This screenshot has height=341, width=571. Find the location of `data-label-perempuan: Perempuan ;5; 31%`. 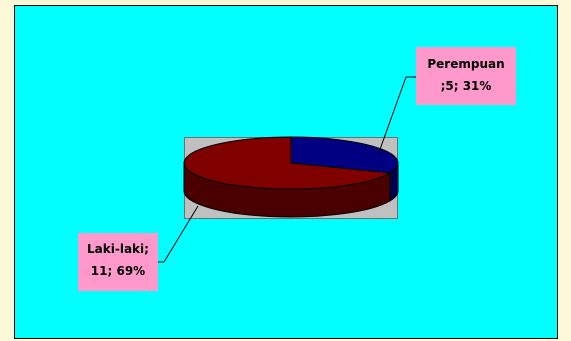

data-label-perempuan: Perempuan ;5; 31% is located at coordinates (466, 76).